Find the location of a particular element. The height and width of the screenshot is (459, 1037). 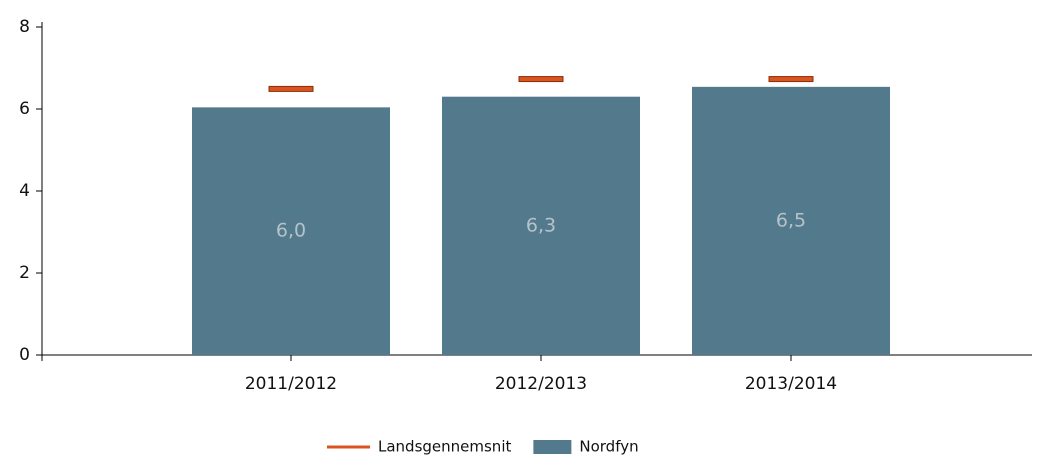

value-label: 6,3 is located at coordinates (541, 225).